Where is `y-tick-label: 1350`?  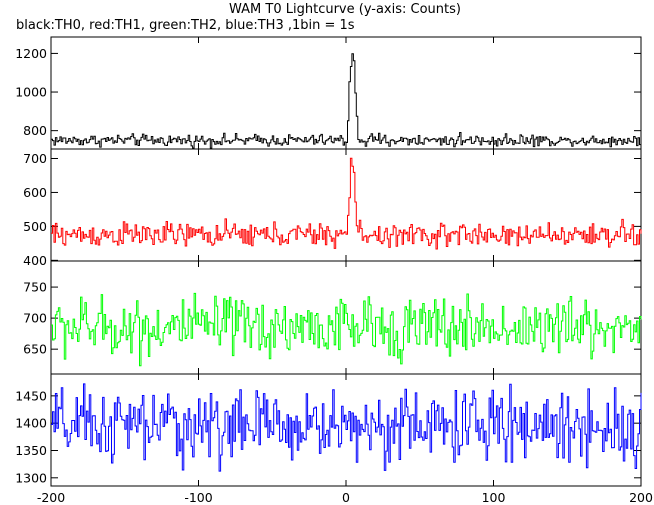
y-tick-label: 1350 is located at coordinates (31, 450).